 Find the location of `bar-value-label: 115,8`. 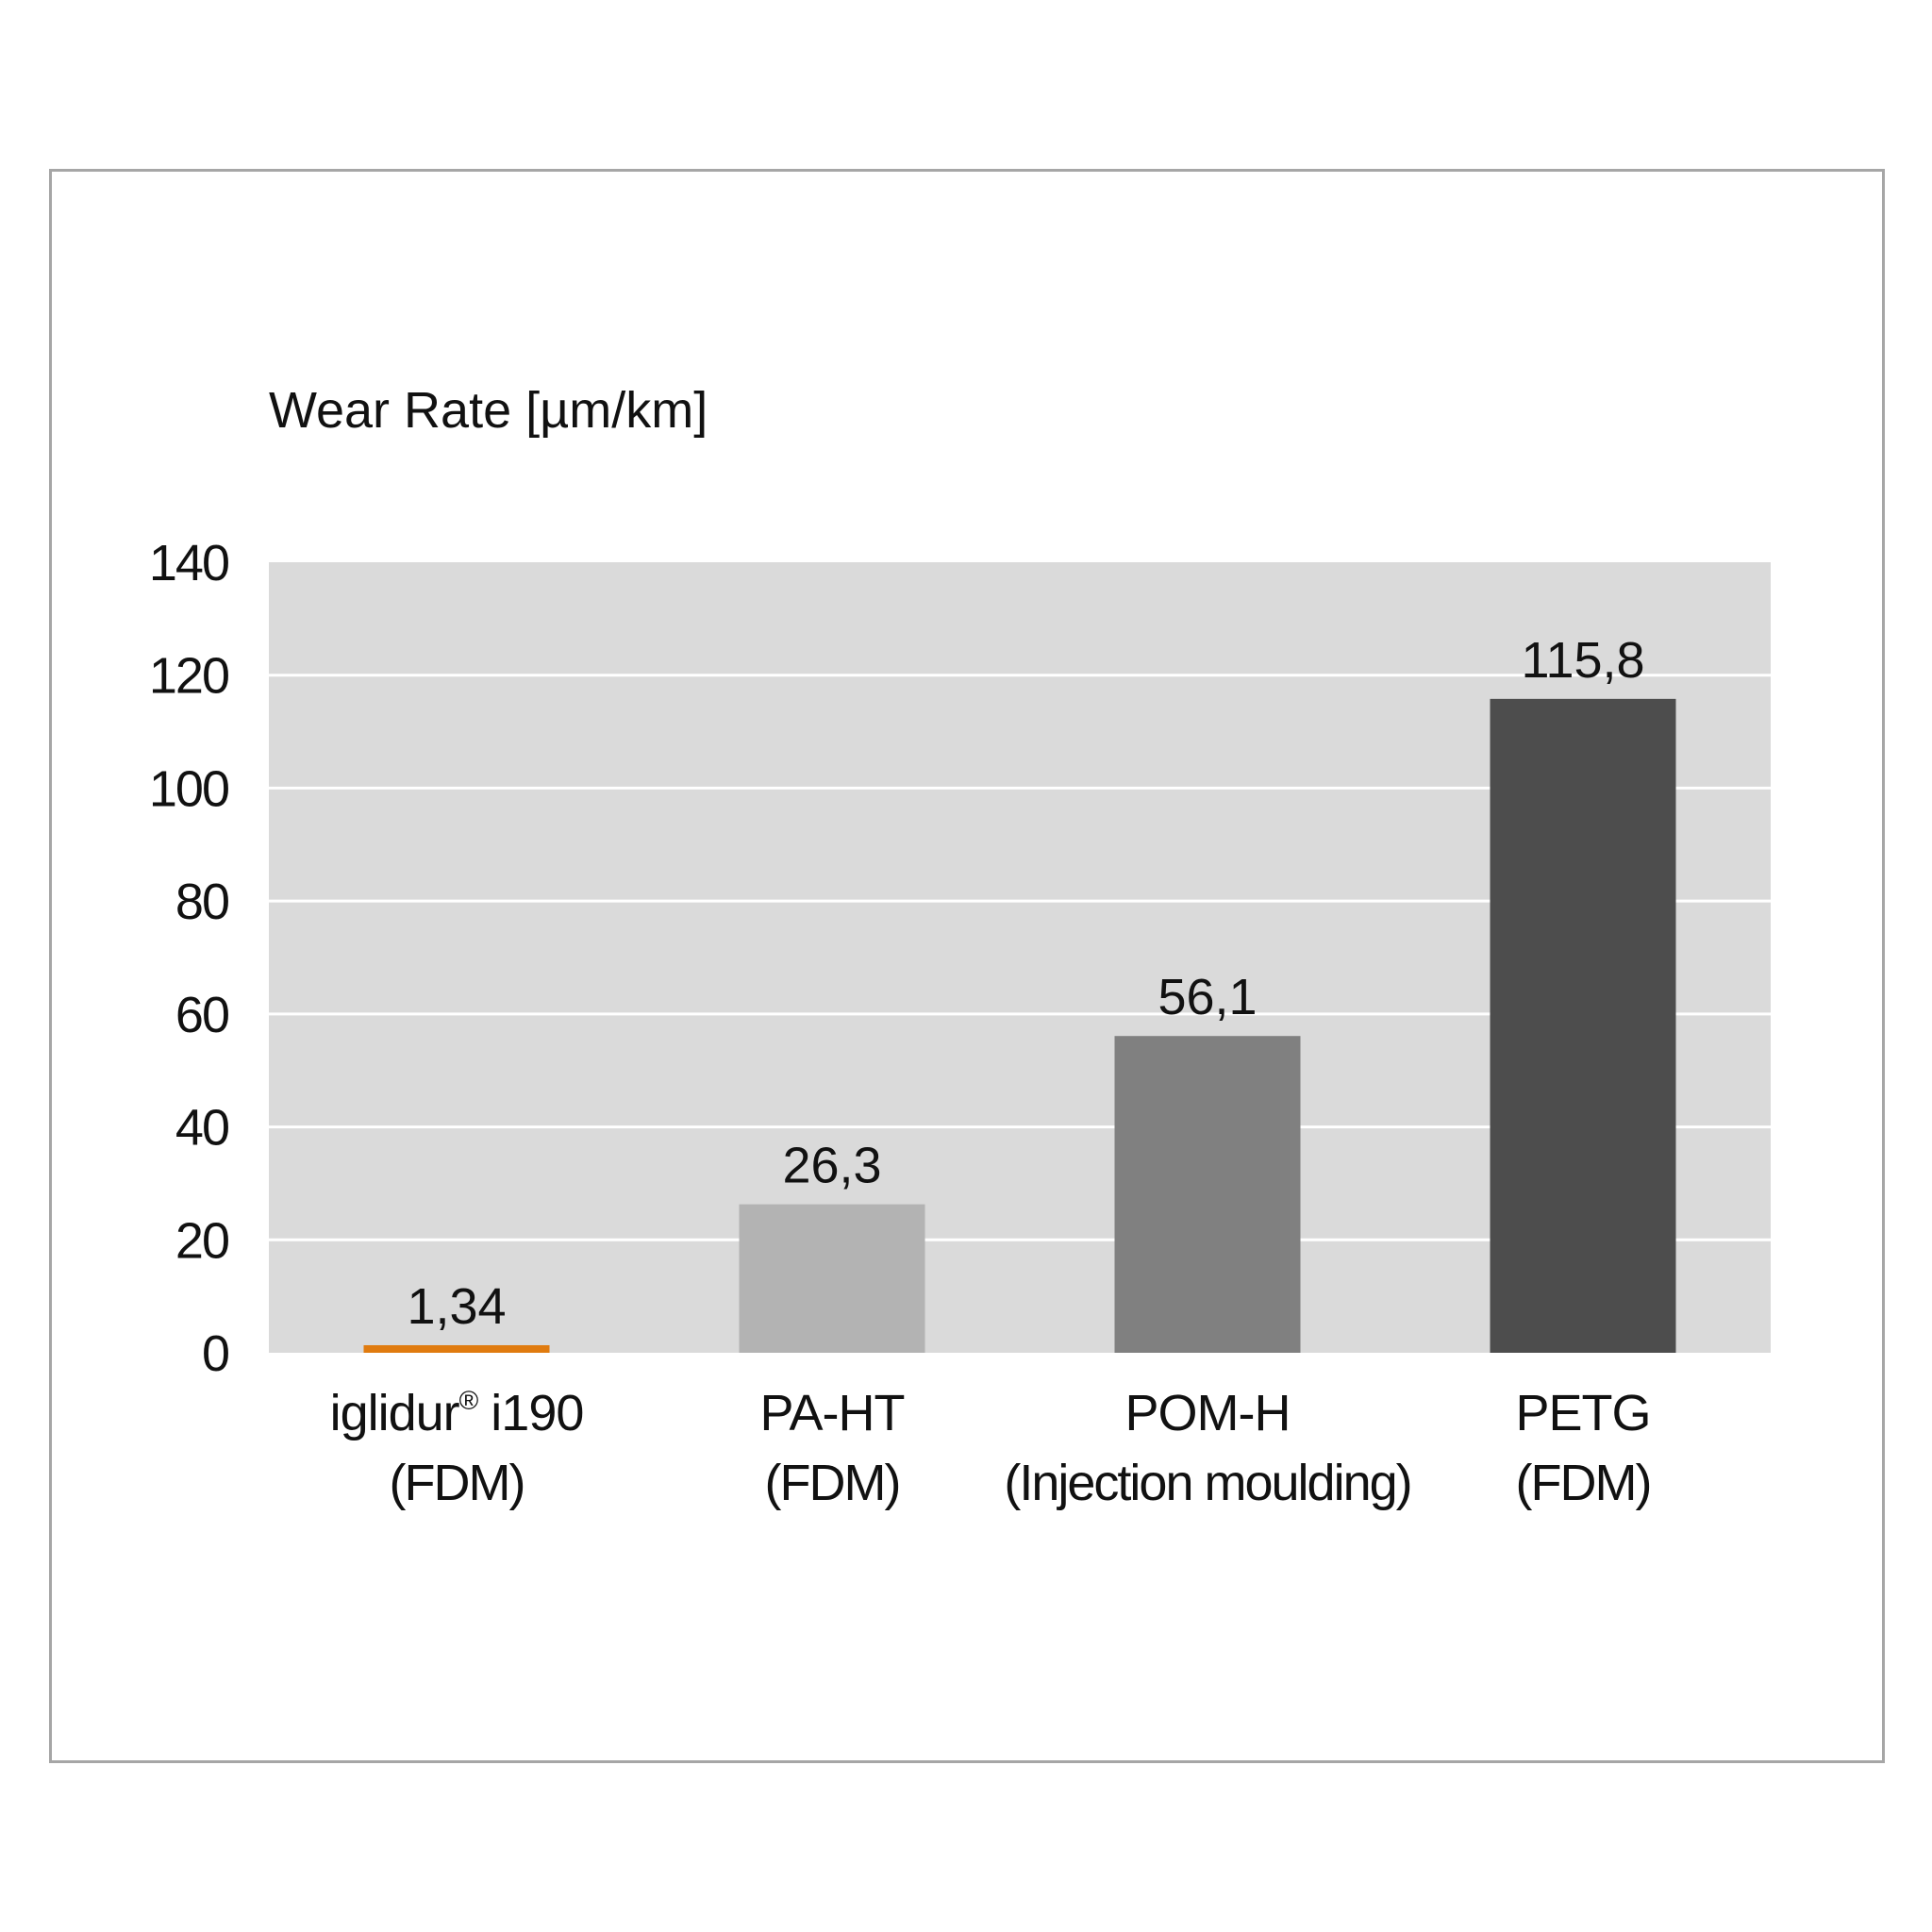

bar-value-label: 115,8 is located at coordinates (1582, 660).